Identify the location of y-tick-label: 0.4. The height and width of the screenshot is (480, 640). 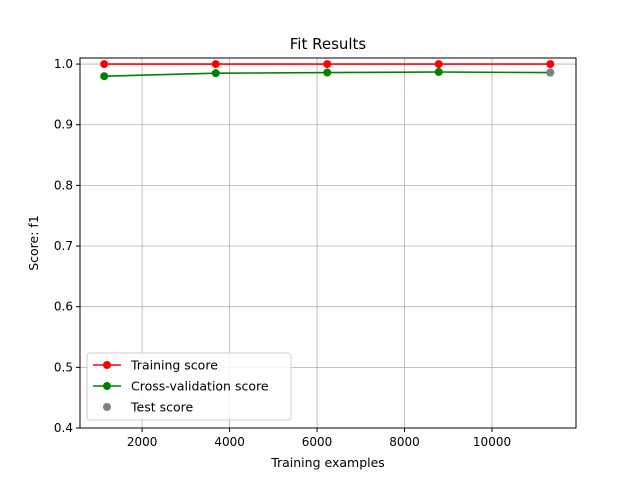
(63, 428).